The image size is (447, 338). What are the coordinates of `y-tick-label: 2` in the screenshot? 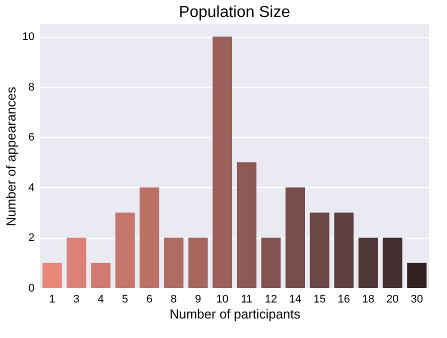 It's located at (31, 238).